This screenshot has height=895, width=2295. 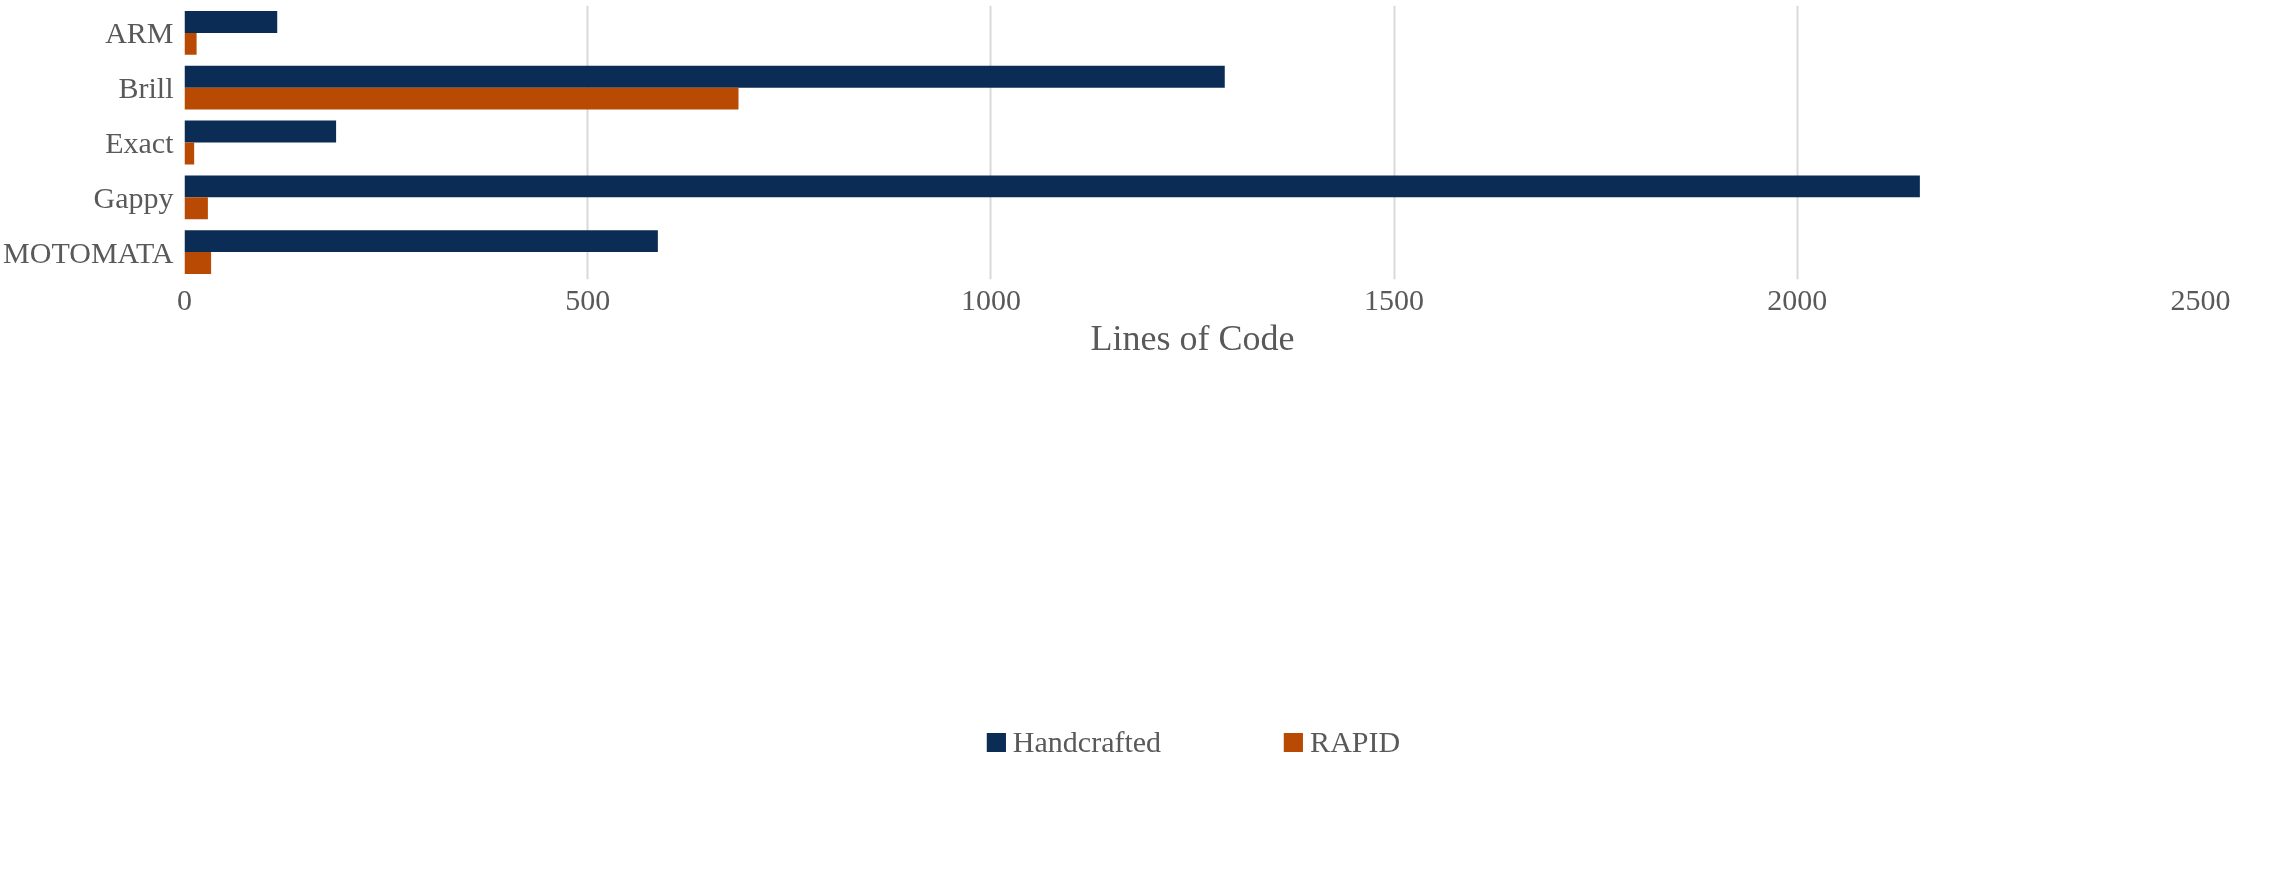 What do you see at coordinates (588, 299) in the screenshot?
I see `x-tick-label: 500` at bounding box center [588, 299].